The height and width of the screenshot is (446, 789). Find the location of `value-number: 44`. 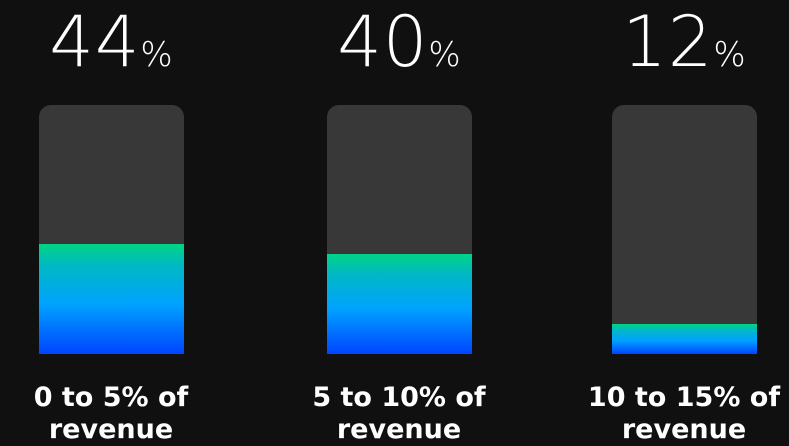

value-number: 44 is located at coordinates (95, 42).